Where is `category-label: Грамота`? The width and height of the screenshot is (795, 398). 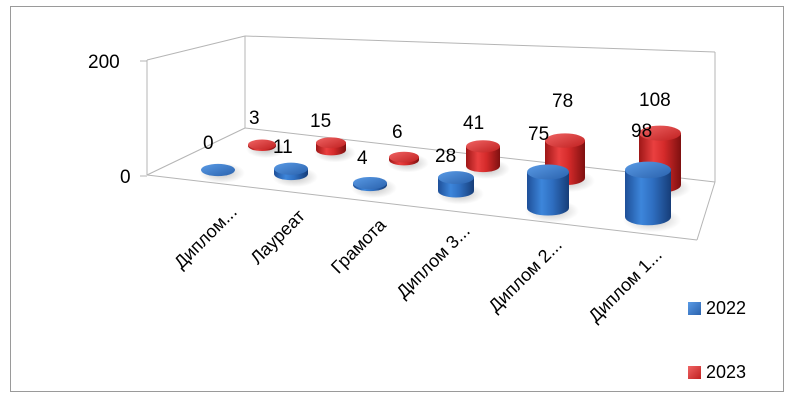 category-label: Грамота is located at coordinates (358, 245).